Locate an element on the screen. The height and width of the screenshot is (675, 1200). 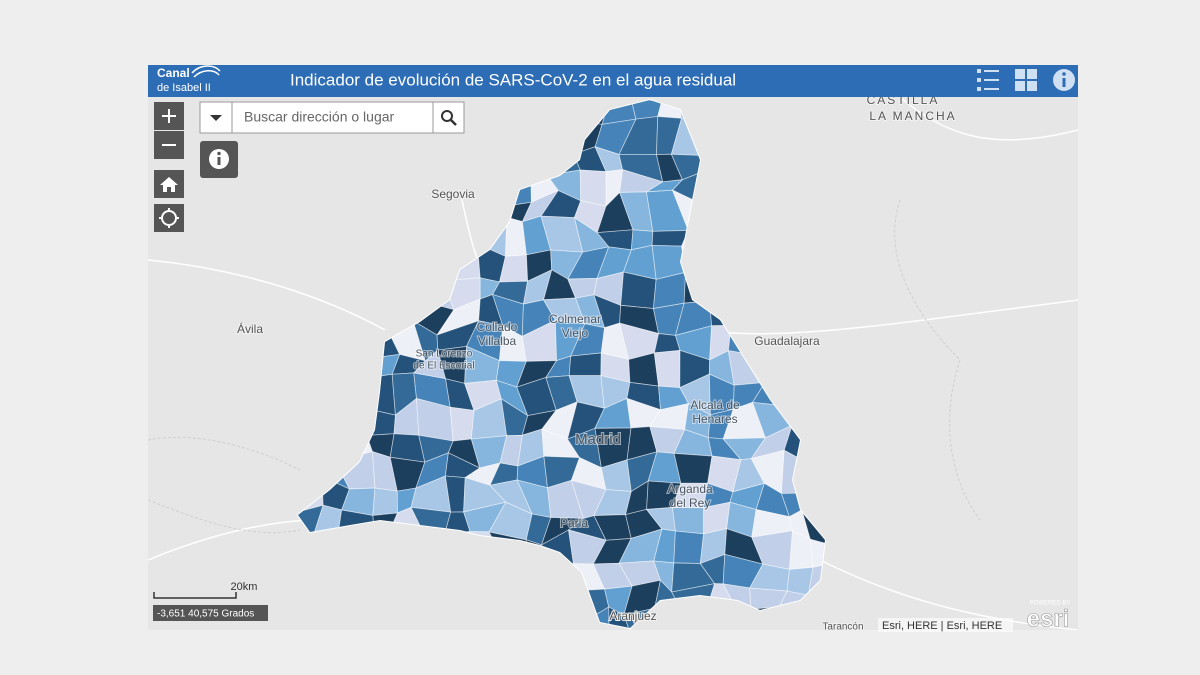
attribution-box is located at coordinates (945, 625).